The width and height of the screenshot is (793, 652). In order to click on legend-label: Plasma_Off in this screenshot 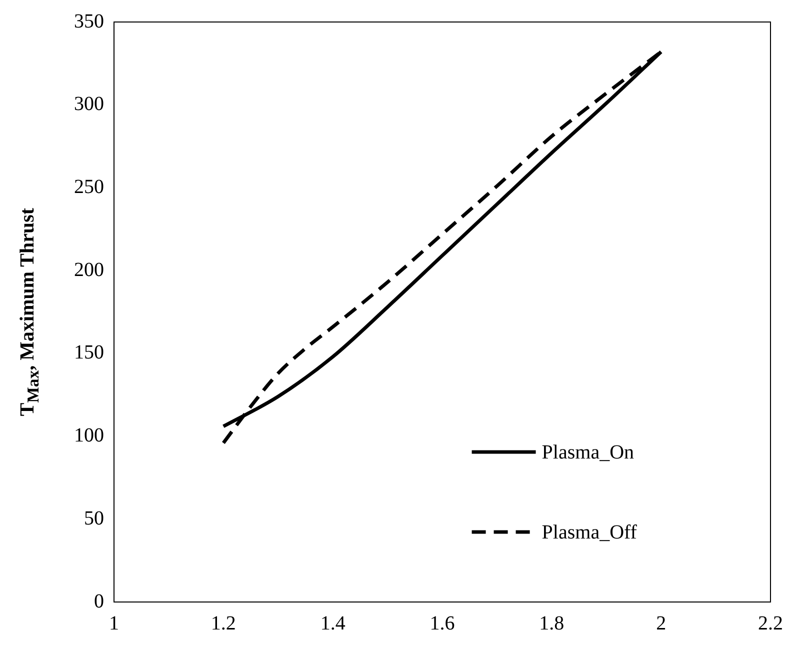, I will do `click(590, 532)`.